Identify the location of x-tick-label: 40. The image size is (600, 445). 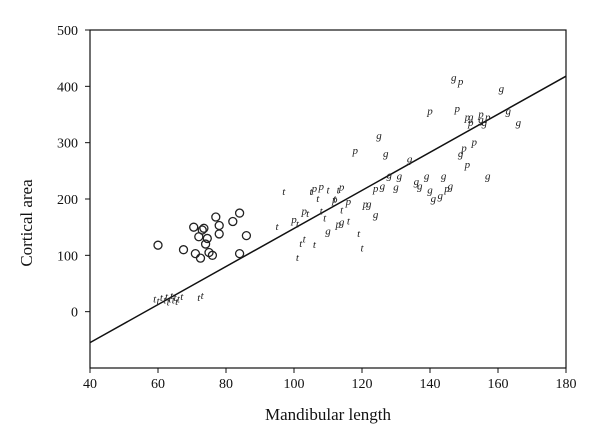
(90, 384).